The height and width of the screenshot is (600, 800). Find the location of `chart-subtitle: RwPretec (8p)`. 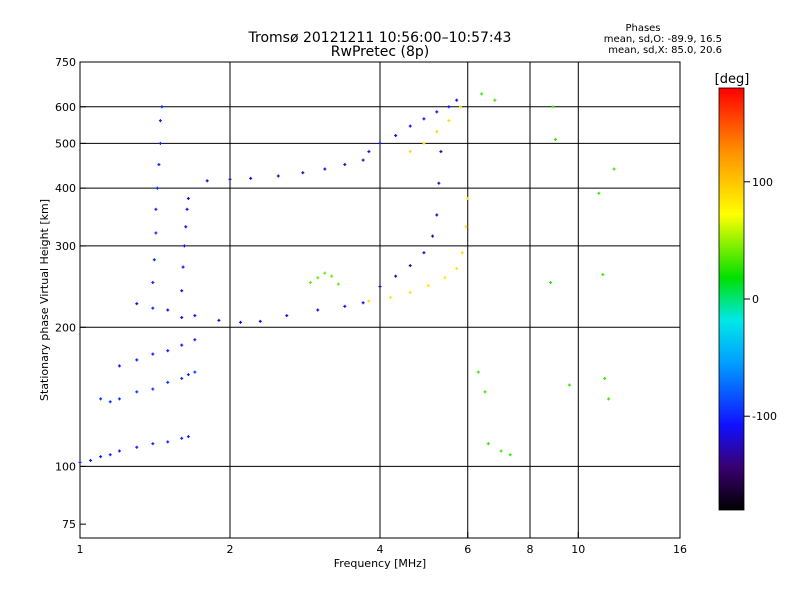

chart-subtitle: RwPretec (8p) is located at coordinates (380, 52).